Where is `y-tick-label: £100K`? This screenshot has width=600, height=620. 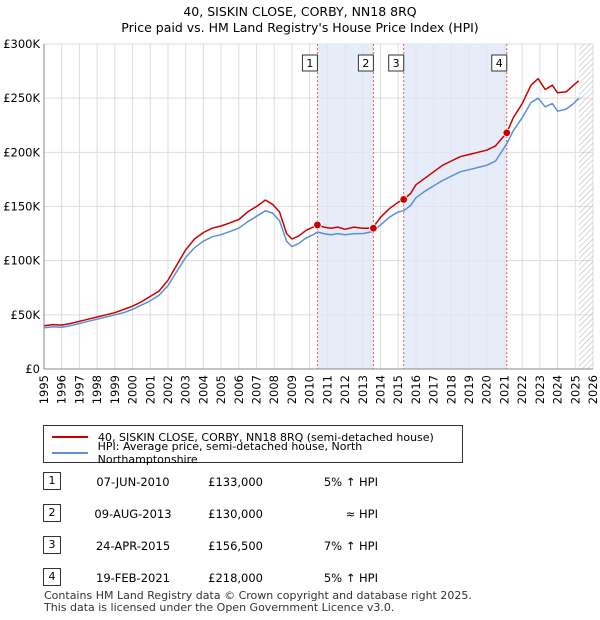 y-tick-label: £100K is located at coordinates (21, 261).